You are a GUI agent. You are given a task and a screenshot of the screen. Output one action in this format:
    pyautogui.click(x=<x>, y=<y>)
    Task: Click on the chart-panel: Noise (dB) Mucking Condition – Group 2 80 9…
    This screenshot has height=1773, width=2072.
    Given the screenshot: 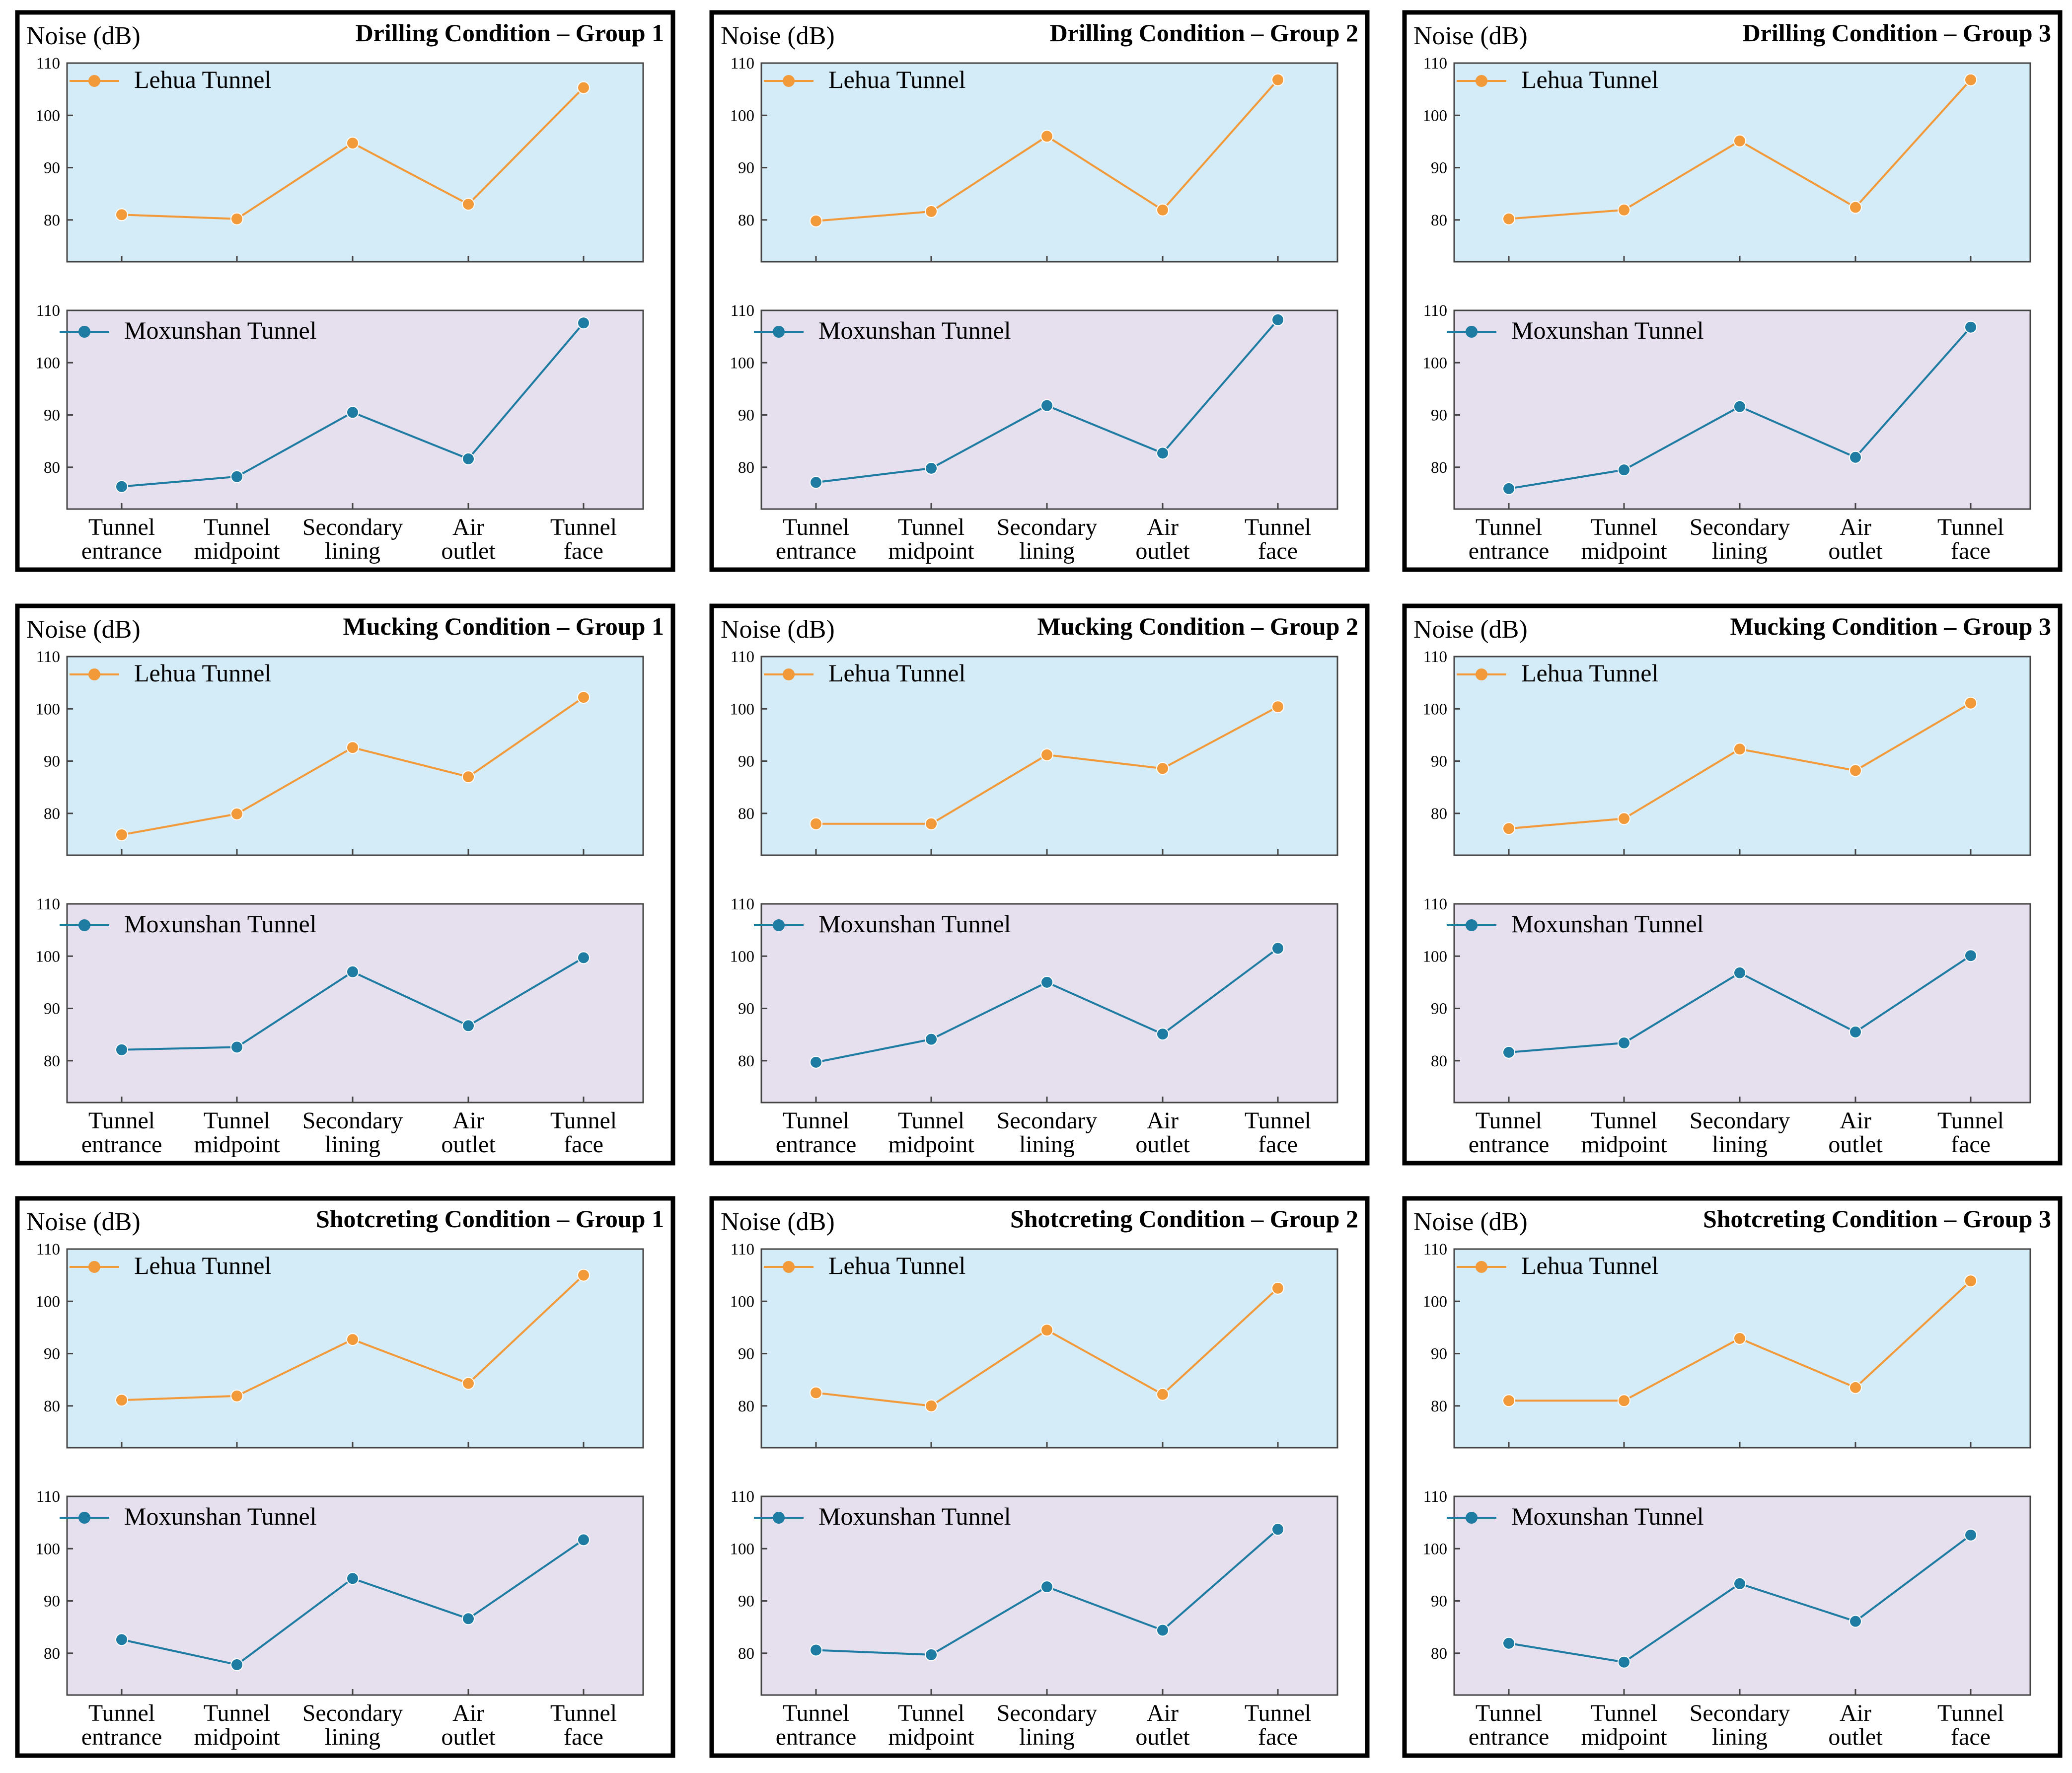 What is the action you would take?
    pyautogui.click(x=1040, y=885)
    